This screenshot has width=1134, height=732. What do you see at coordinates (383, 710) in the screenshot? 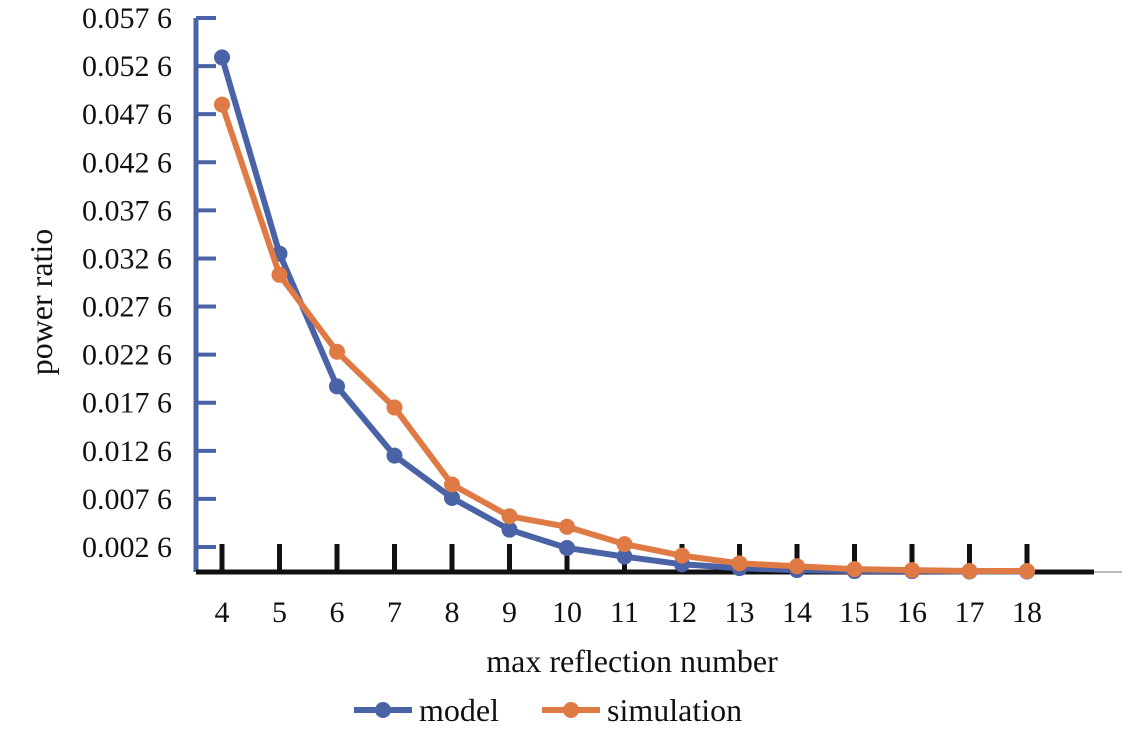
I see `legend-marker-model` at bounding box center [383, 710].